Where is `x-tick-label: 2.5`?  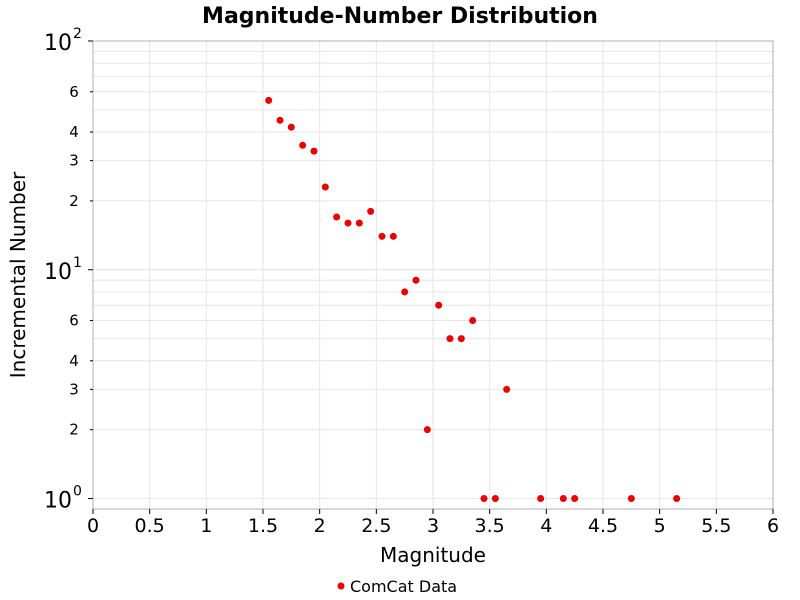 x-tick-label: 2.5 is located at coordinates (376, 526).